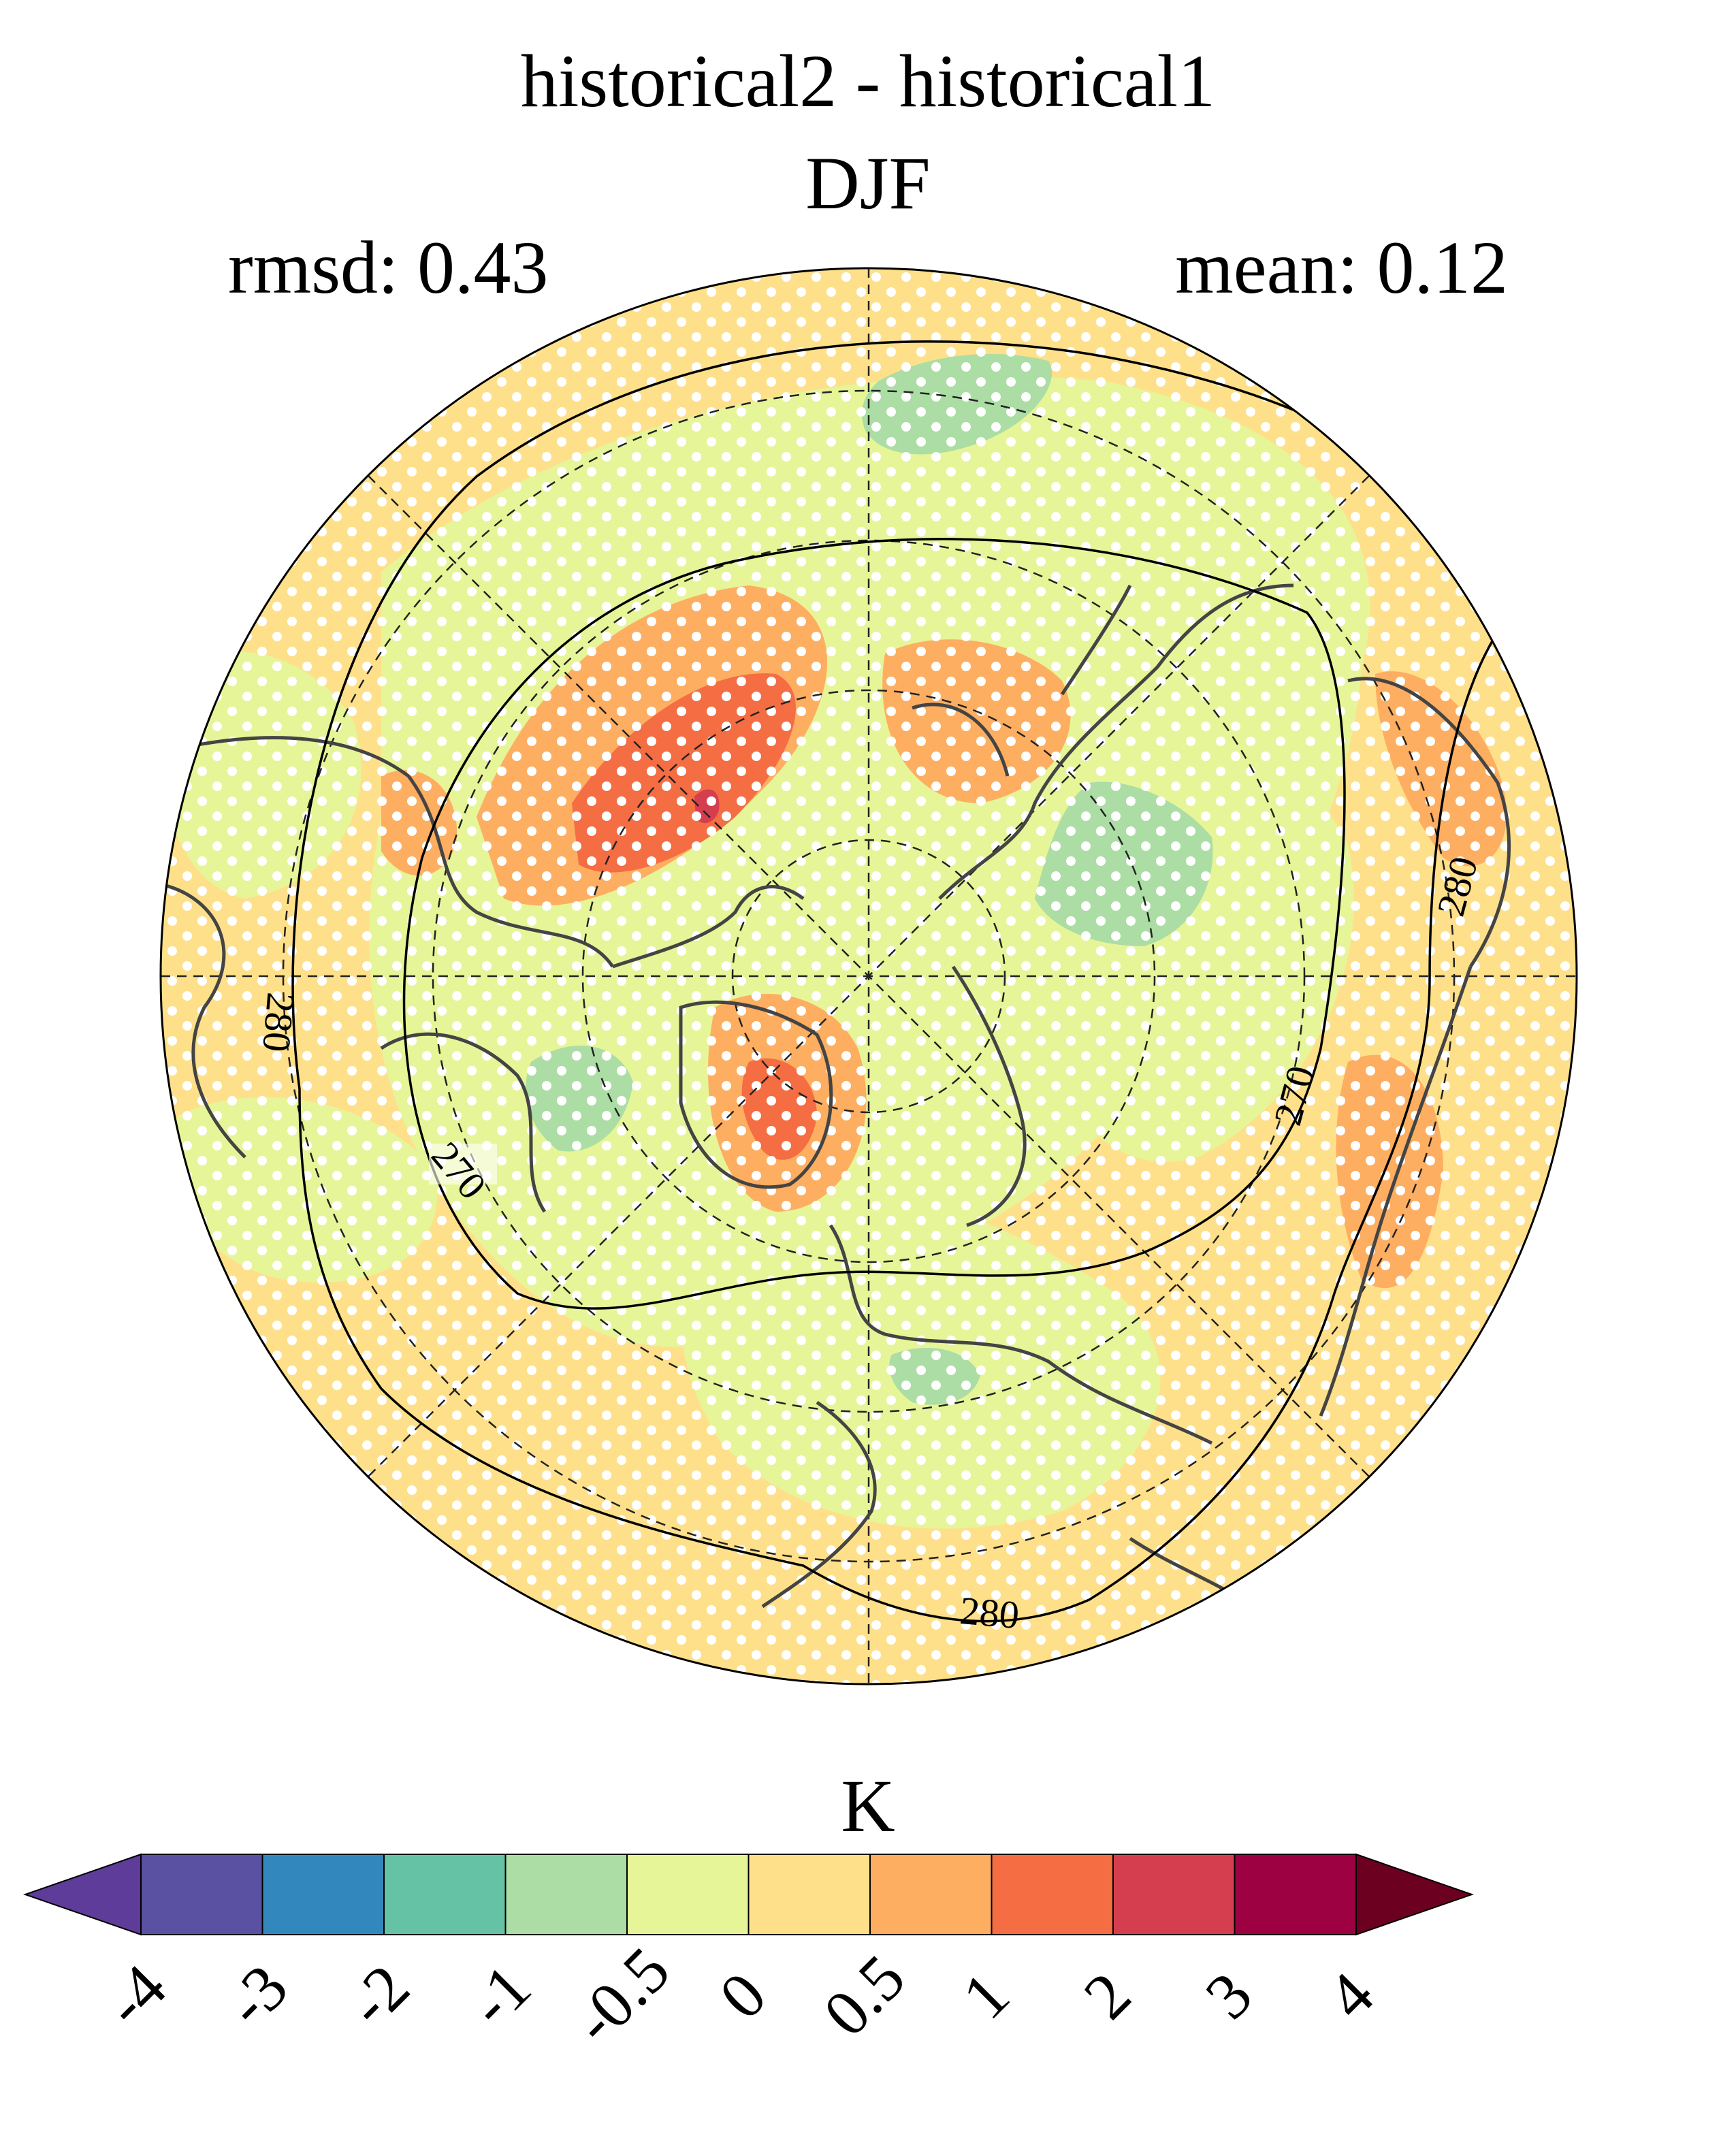 The height and width of the screenshot is (2130, 1736). I want to click on colorbar-tick-label: 1, so click(985, 1995).